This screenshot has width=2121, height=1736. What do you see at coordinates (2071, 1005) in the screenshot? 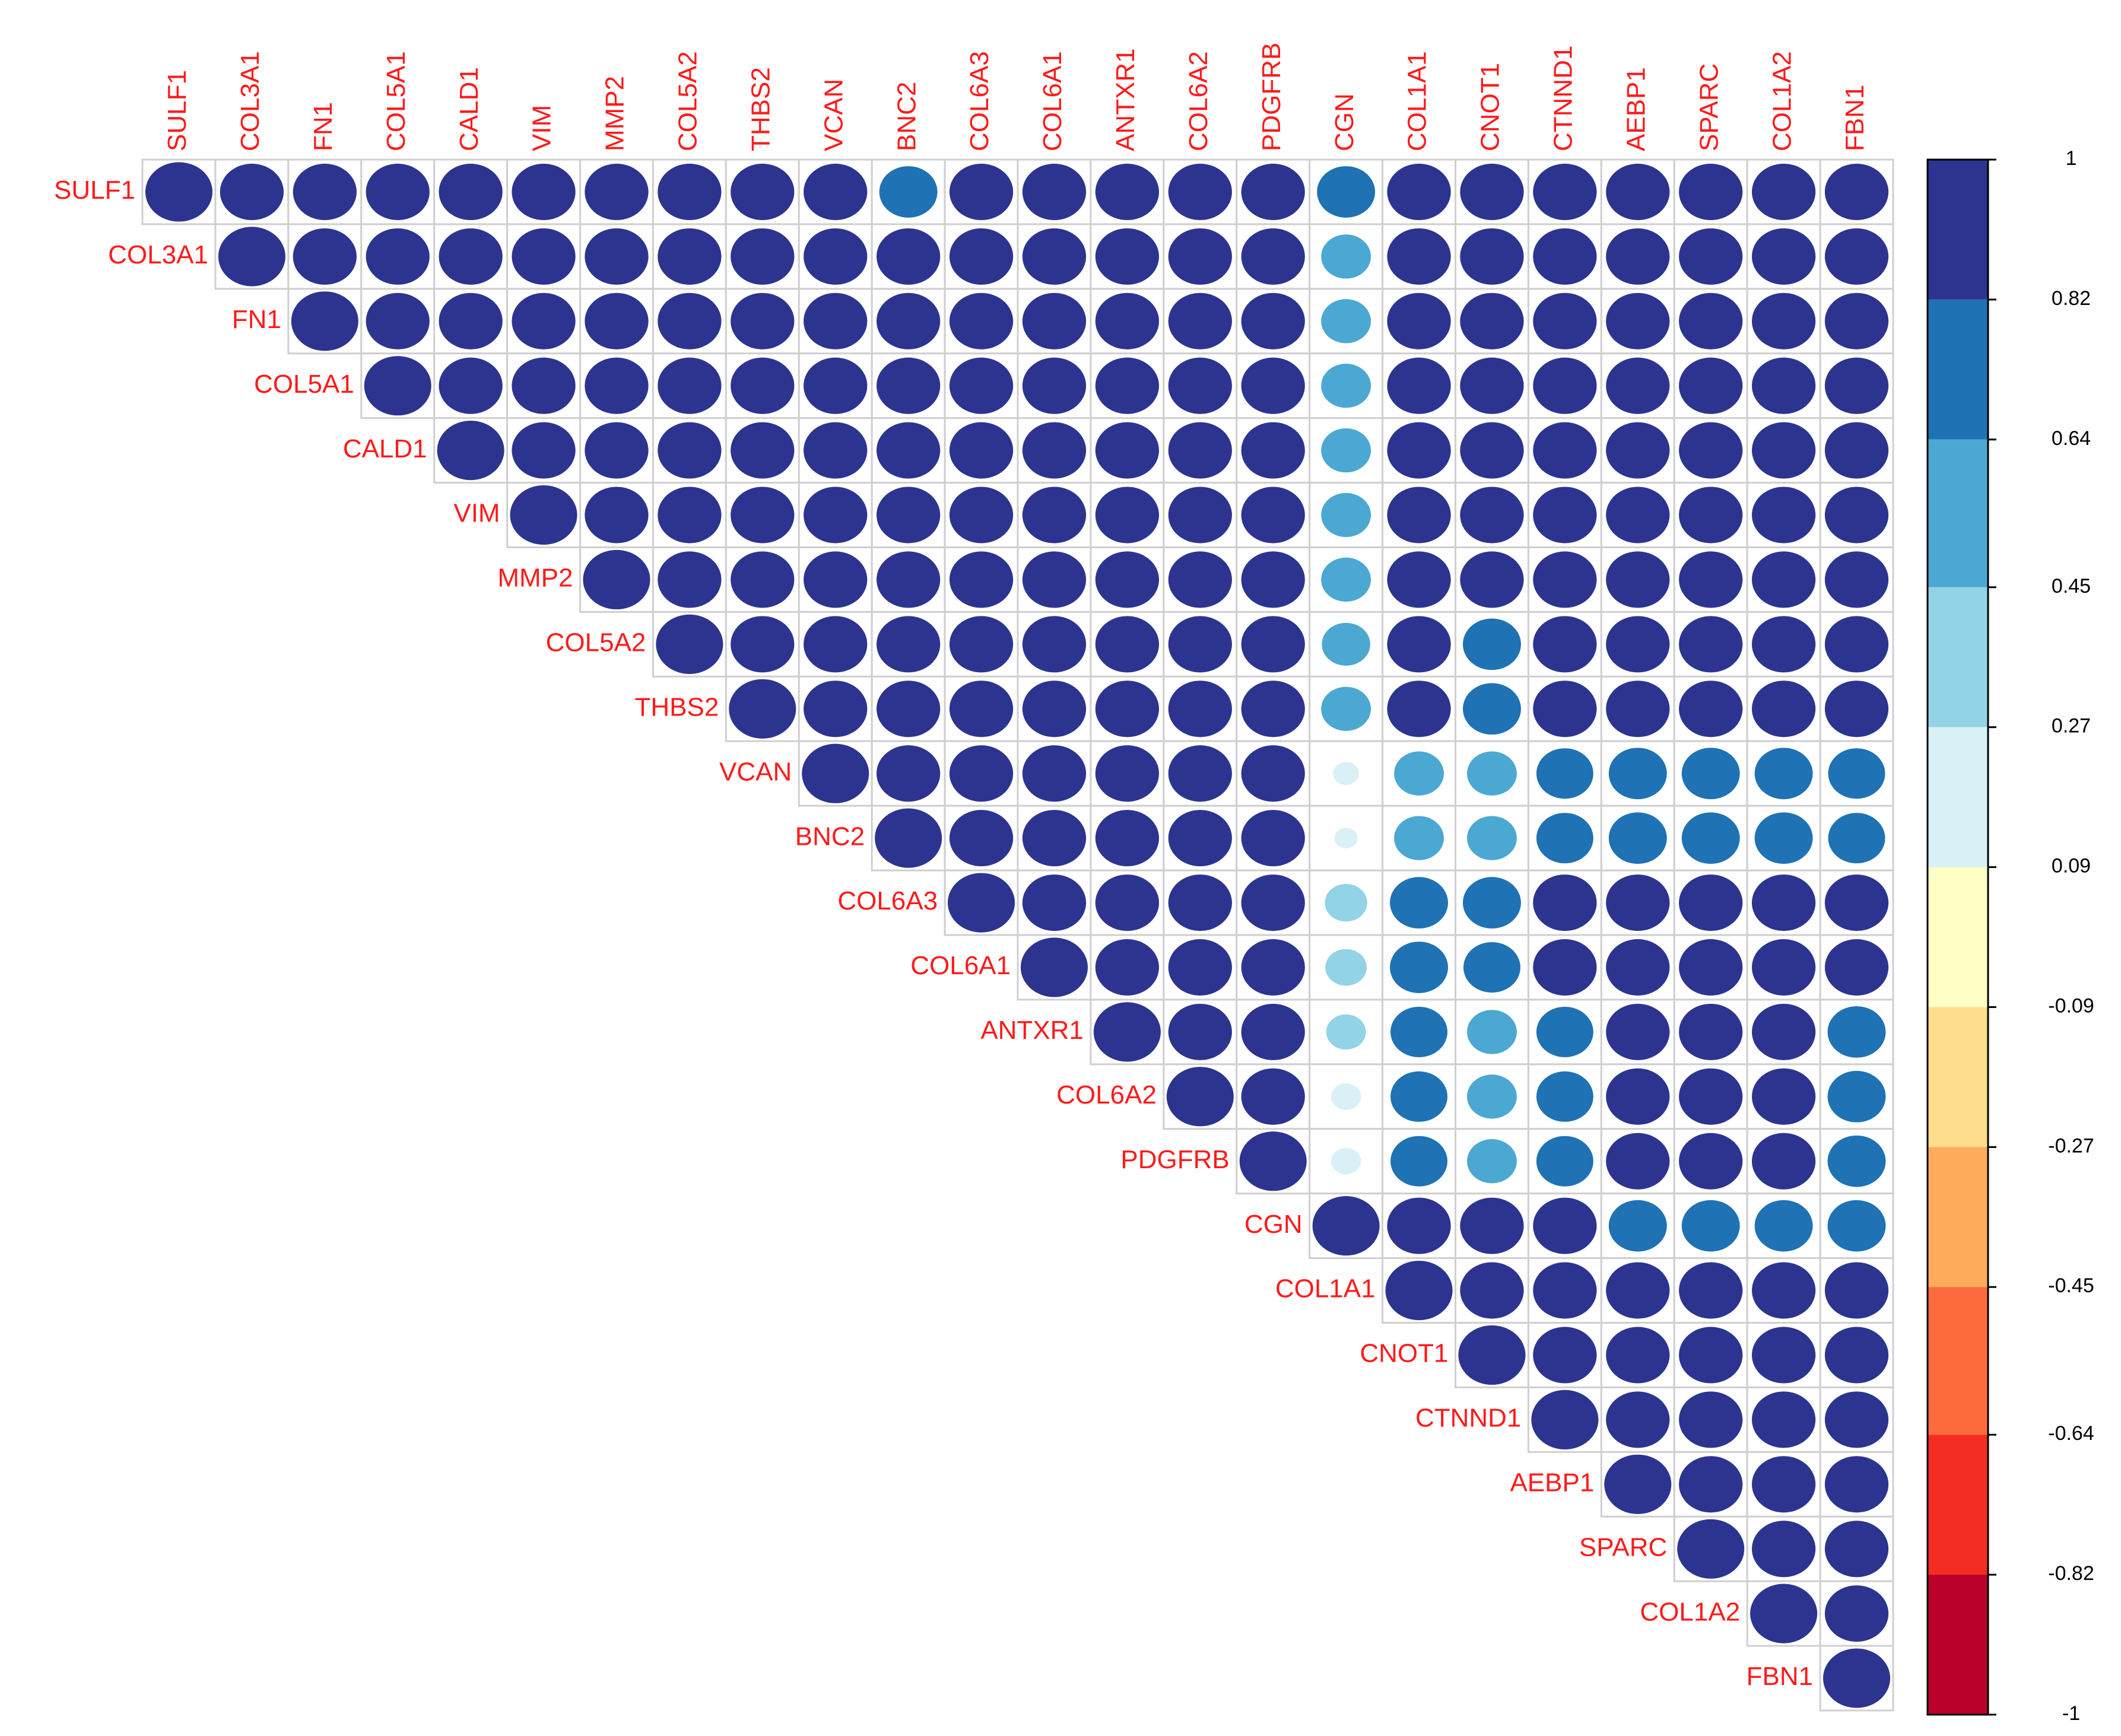
I see `colorbar-tick-label: -0.09` at bounding box center [2071, 1005].